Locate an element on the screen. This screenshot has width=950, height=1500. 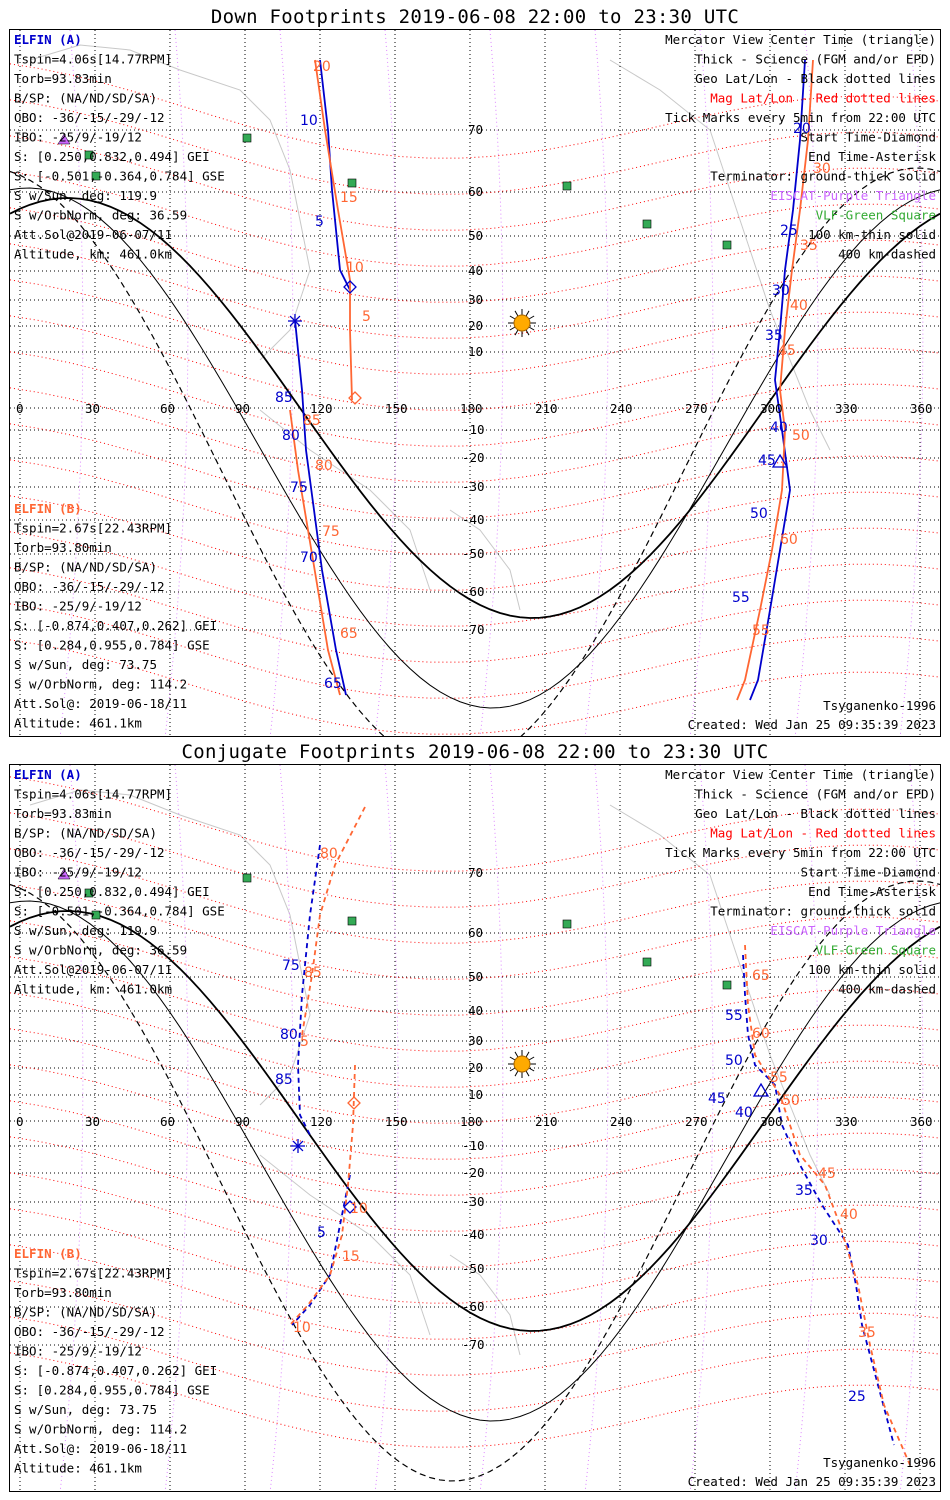
lat-tick-label: -60 is located at coordinates (473, 1306).